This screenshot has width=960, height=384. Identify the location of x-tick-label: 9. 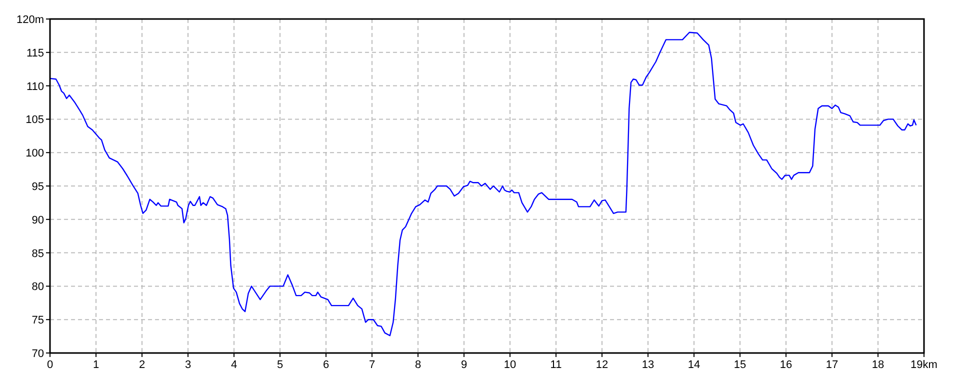
(464, 365).